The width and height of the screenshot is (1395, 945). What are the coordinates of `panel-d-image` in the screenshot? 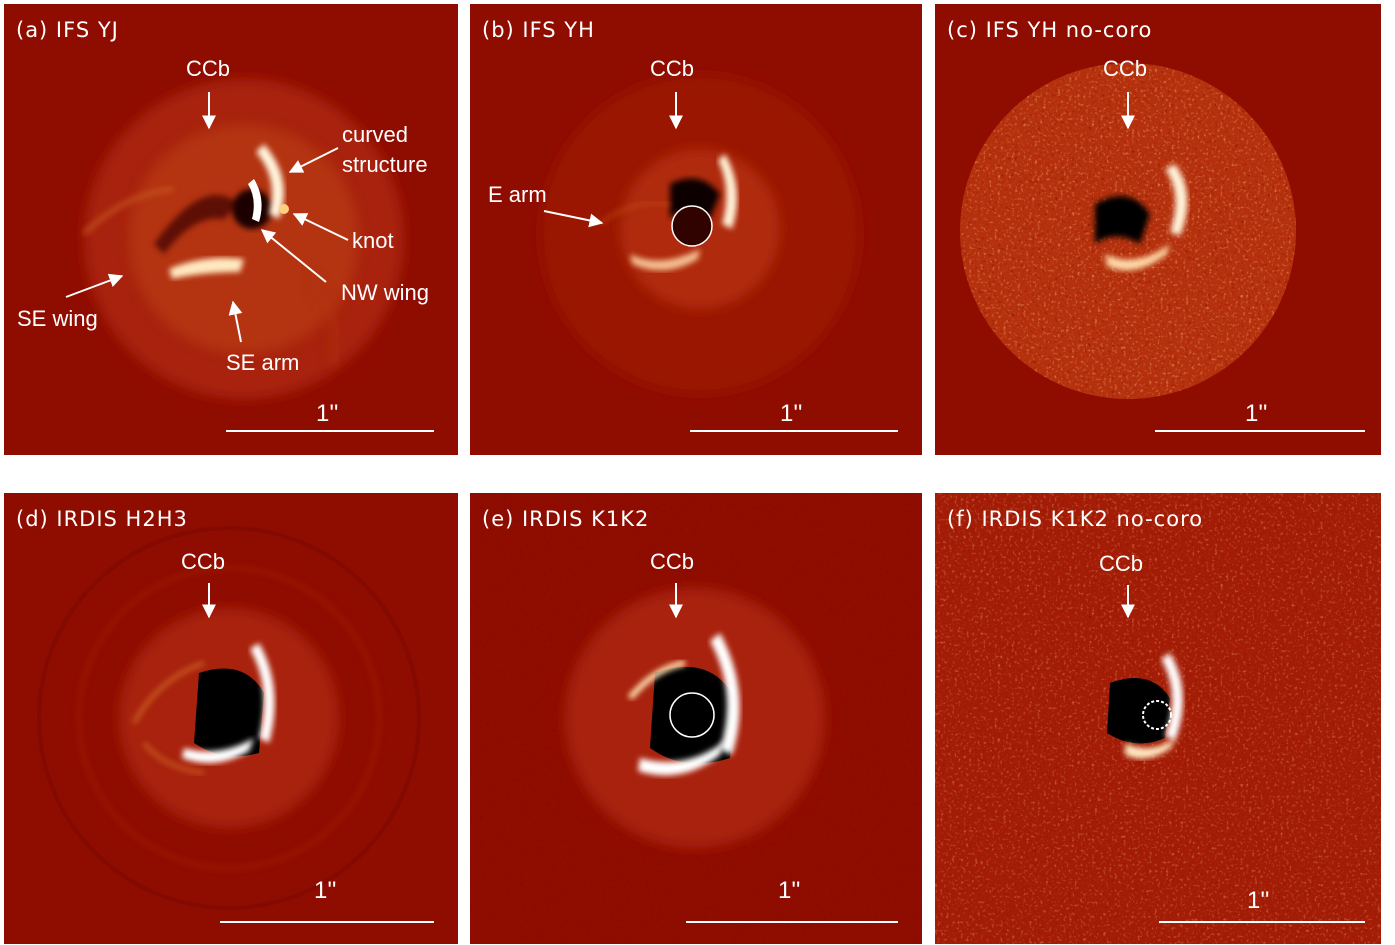 It's located at (229, 718).